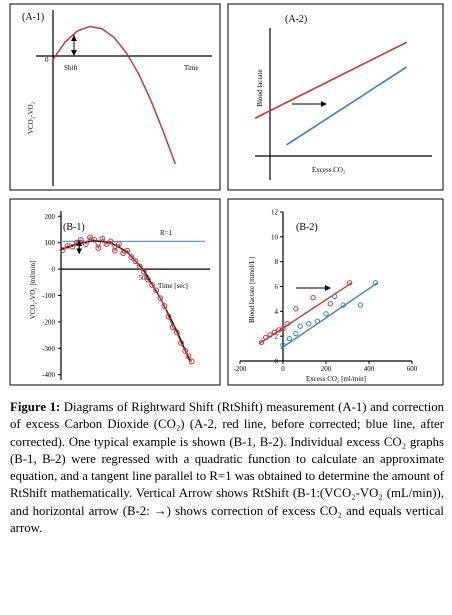  Describe the element at coordinates (275, 213) in the screenshot. I see `panel-b2-y-tick-label: 12` at that location.